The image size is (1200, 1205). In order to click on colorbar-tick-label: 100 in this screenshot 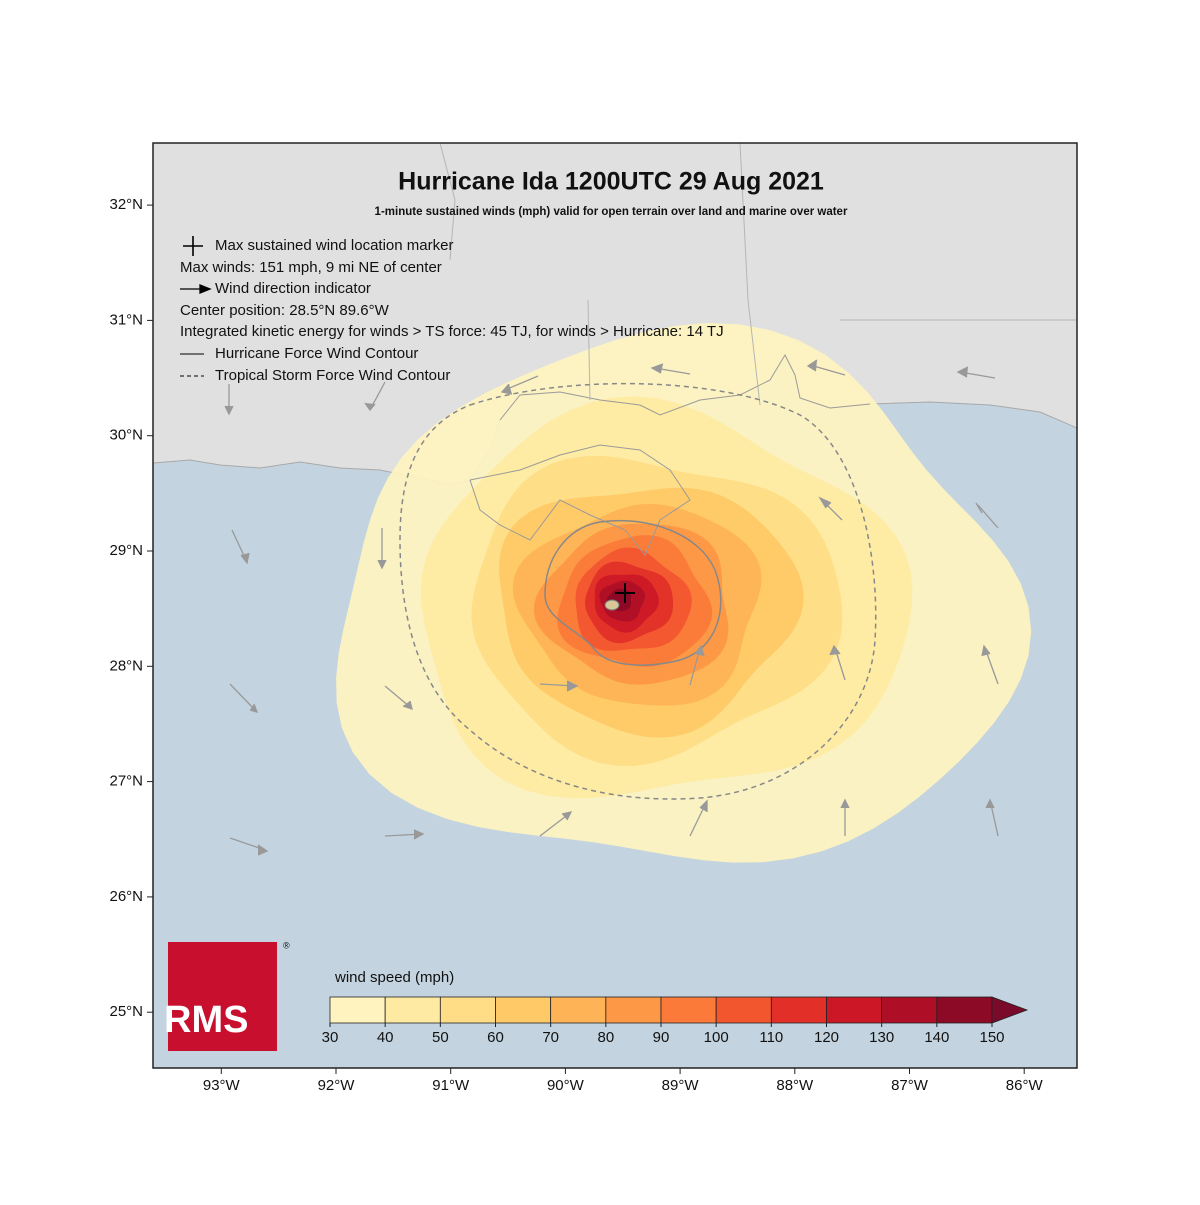, I will do `click(716, 1037)`.